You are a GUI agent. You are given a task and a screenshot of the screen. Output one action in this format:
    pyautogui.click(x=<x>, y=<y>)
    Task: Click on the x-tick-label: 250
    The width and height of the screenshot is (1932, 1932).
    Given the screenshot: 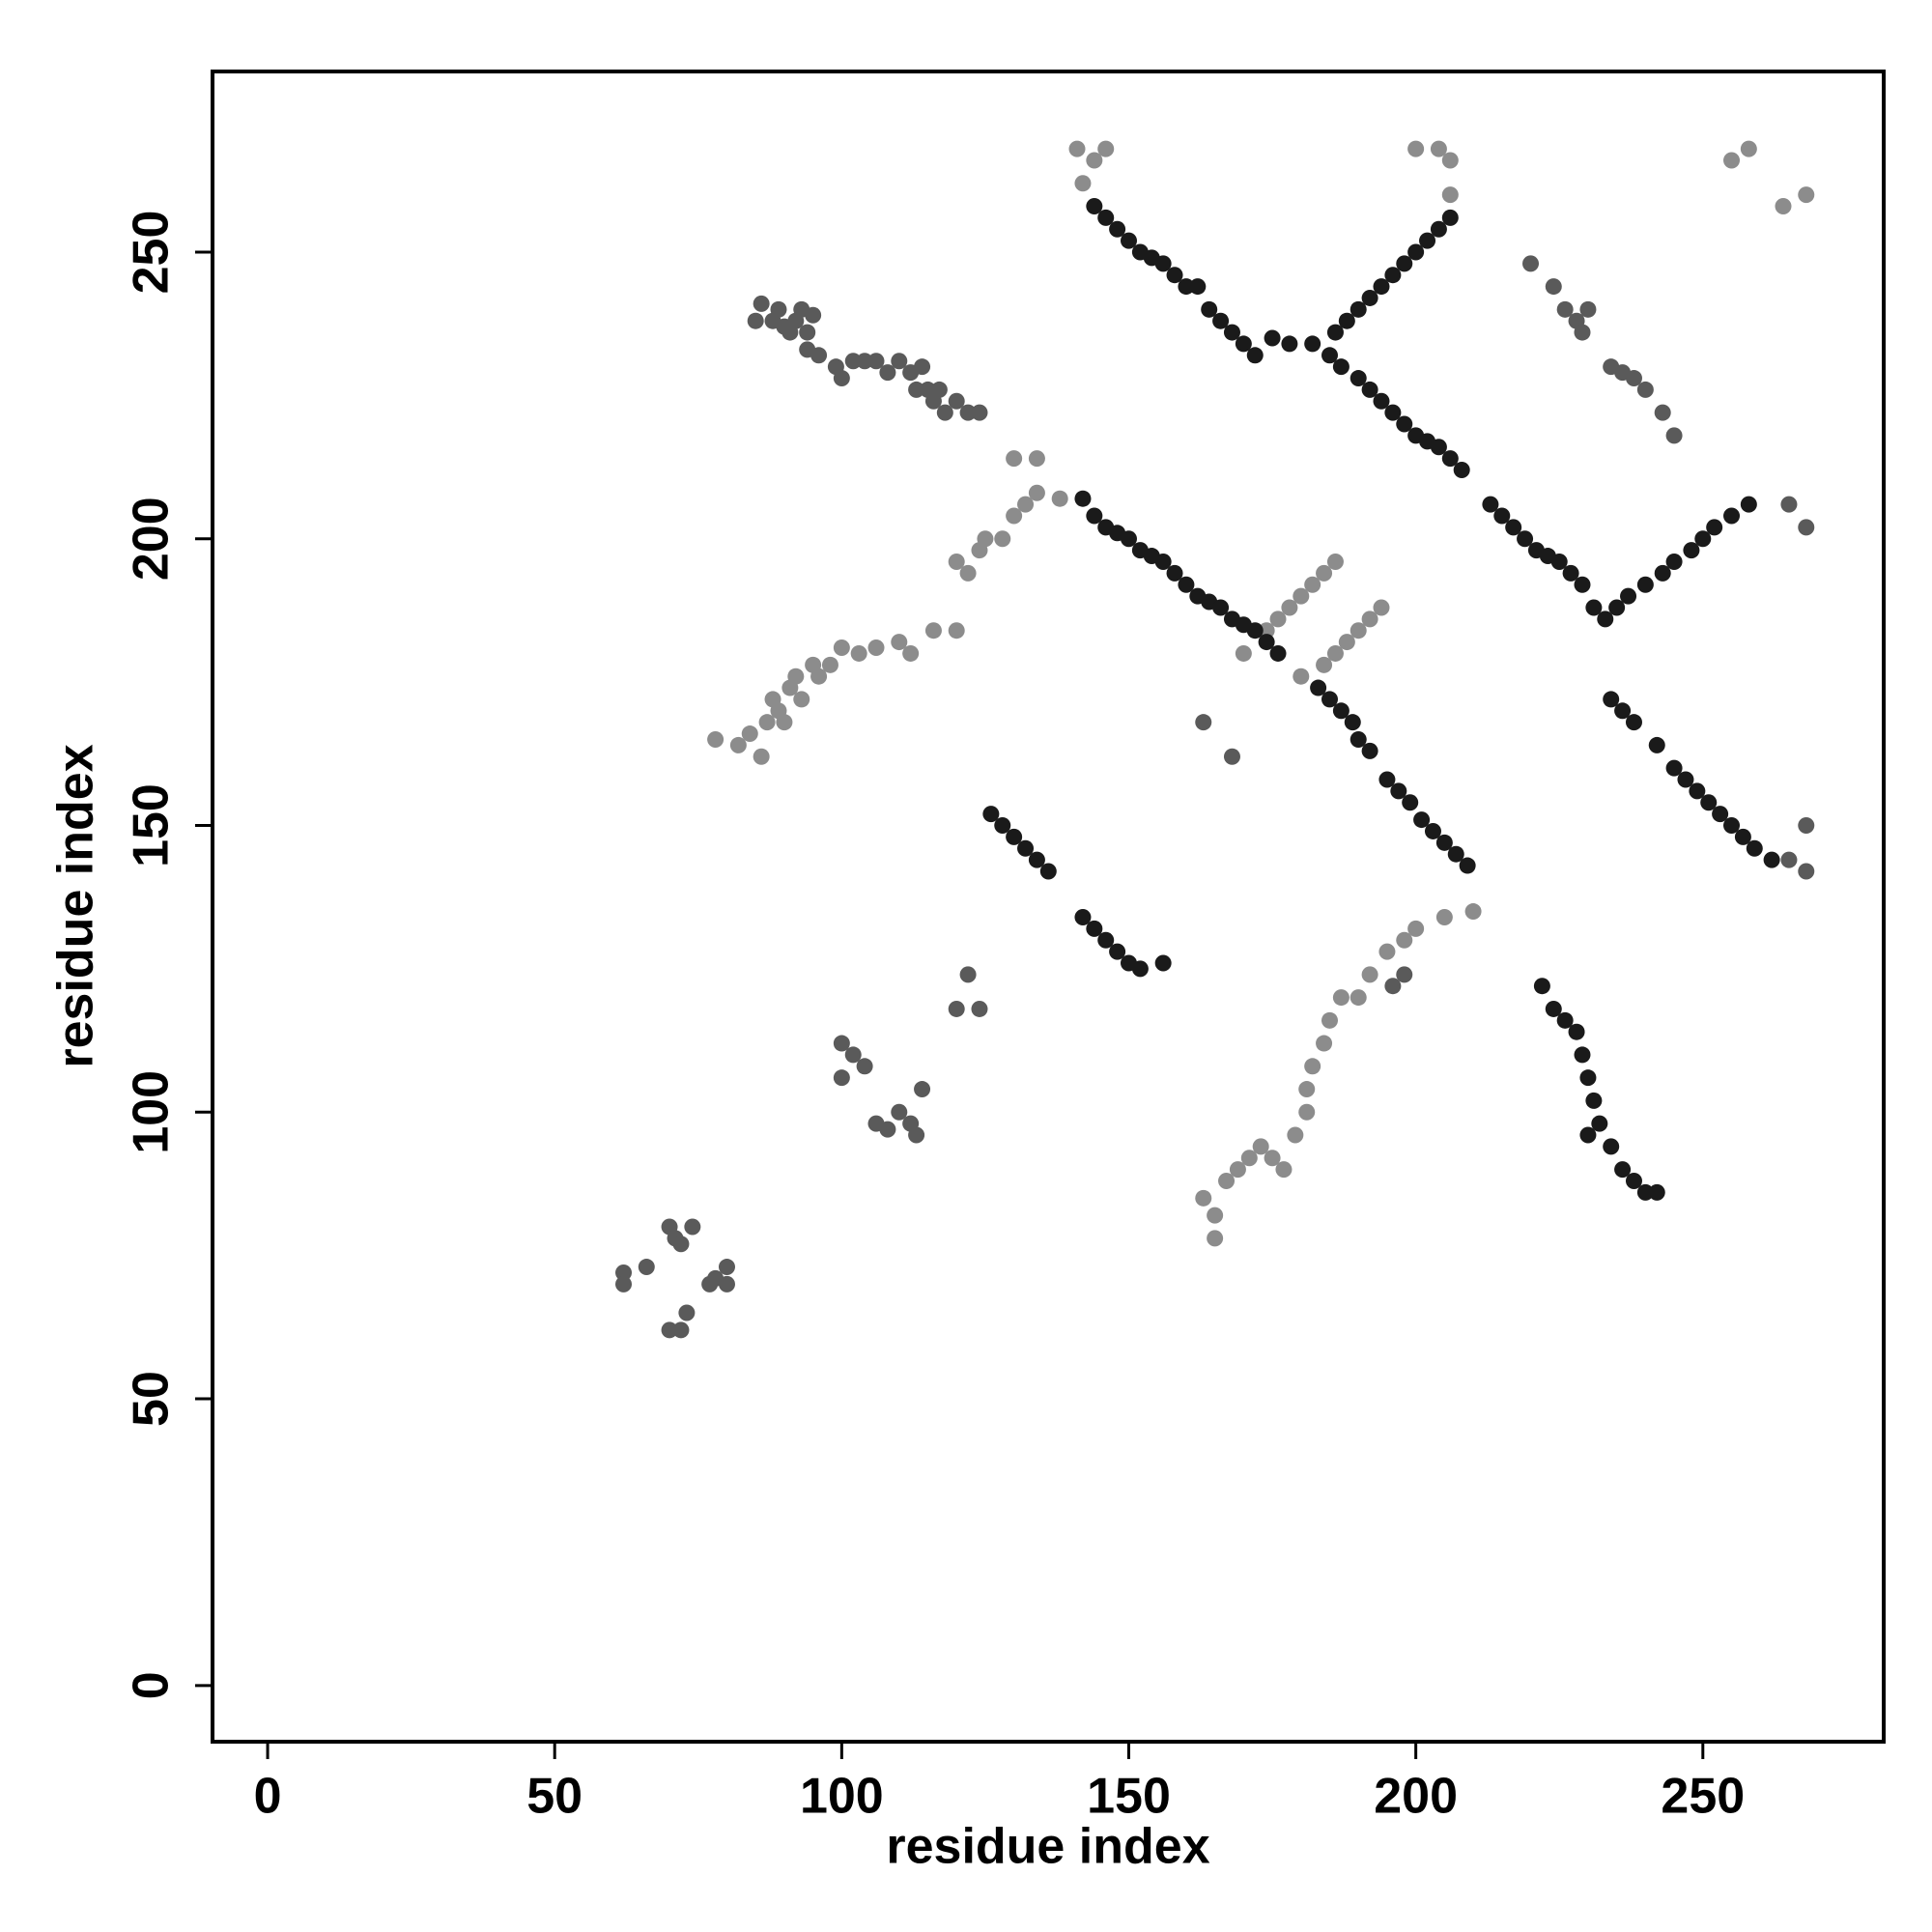 What is the action you would take?
    pyautogui.click(x=1703, y=1797)
    